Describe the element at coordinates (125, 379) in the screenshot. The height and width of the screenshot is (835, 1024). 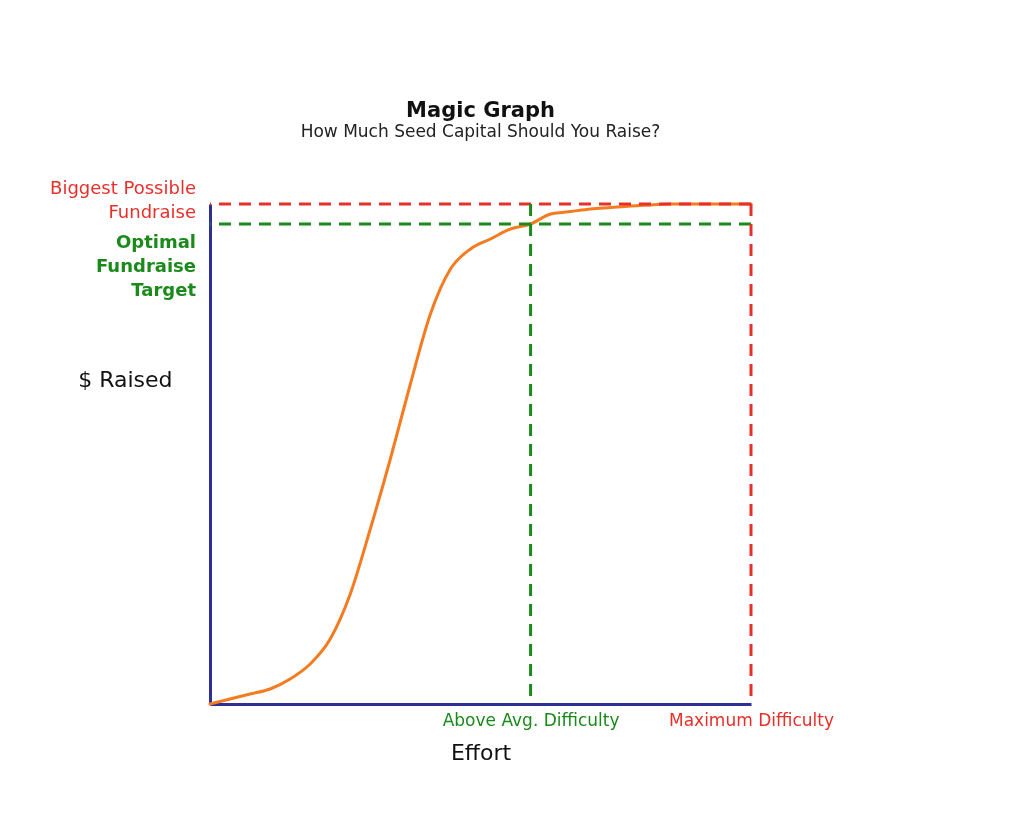
I see `y-axis-title: $ Raised` at that location.